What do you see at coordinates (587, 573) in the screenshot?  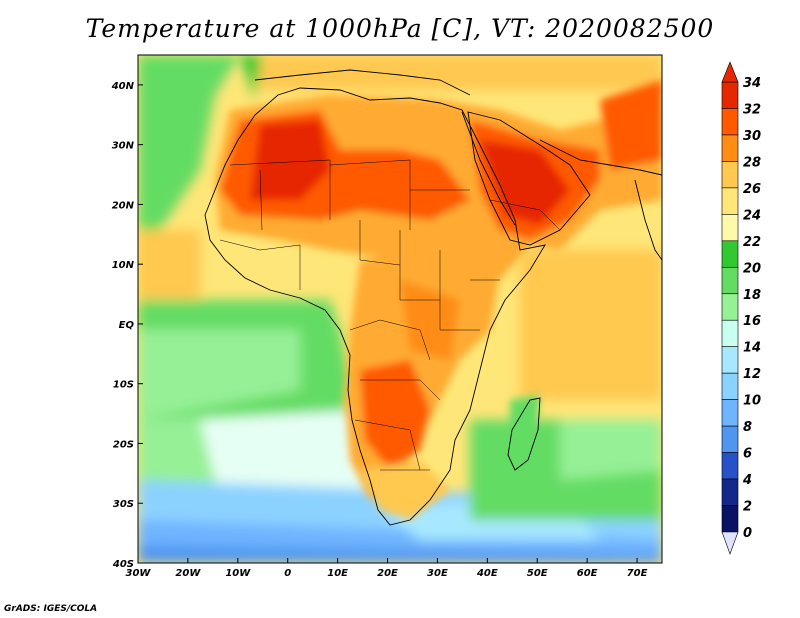 I see `lon-tick-label: 60E` at bounding box center [587, 573].